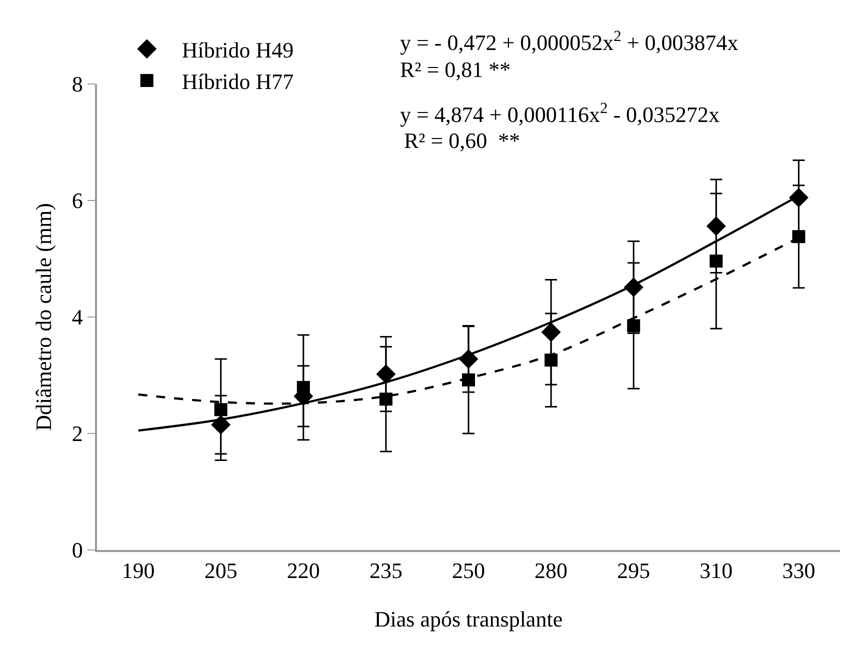  Describe the element at coordinates (551, 571) in the screenshot. I see `x-tick-label: 280` at that location.